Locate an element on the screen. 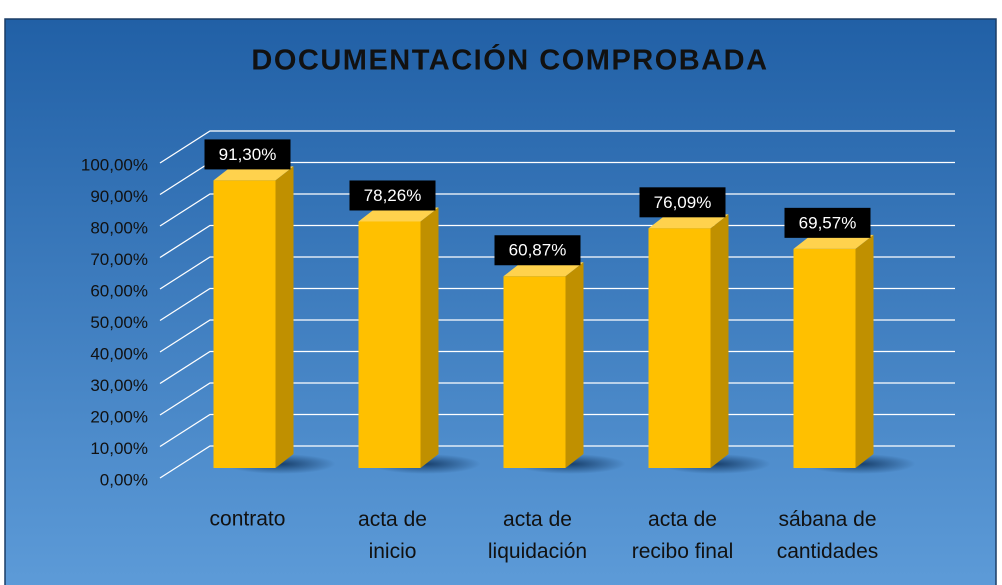 Image resolution: width=1002 pixels, height=585 pixels. y-tick-label: 70,00% is located at coordinates (119, 259).